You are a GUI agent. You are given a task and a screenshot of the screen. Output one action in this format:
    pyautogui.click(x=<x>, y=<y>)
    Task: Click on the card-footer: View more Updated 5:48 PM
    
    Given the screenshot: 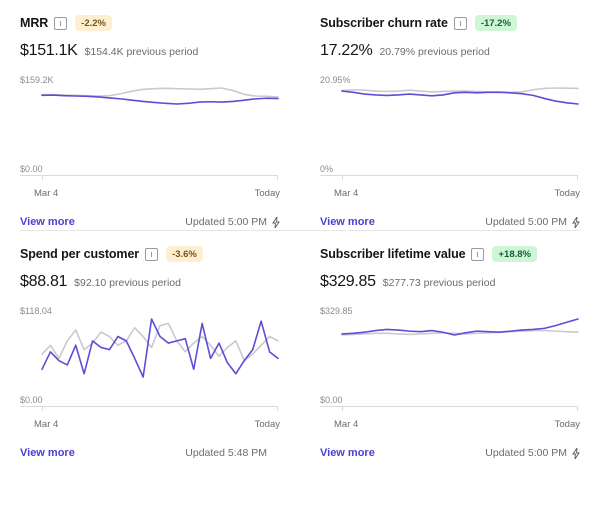 What is the action you would take?
    pyautogui.click(x=150, y=453)
    